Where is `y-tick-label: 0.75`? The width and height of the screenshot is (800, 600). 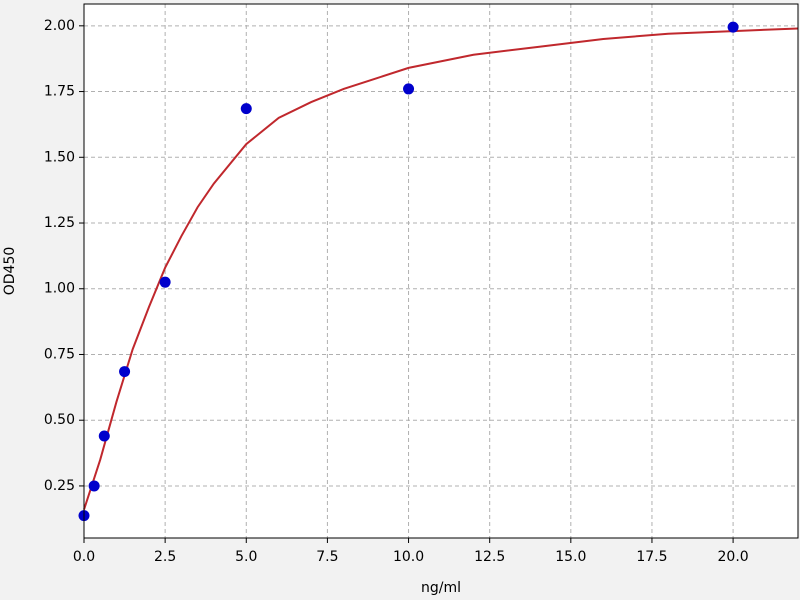
y-tick-label: 0.75 is located at coordinates (59, 354).